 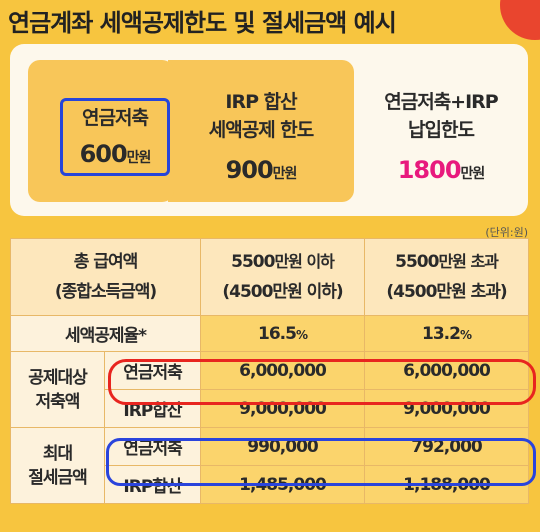 I want to click on irp-limit-amount-line: 900만원, so click(x=261, y=170).